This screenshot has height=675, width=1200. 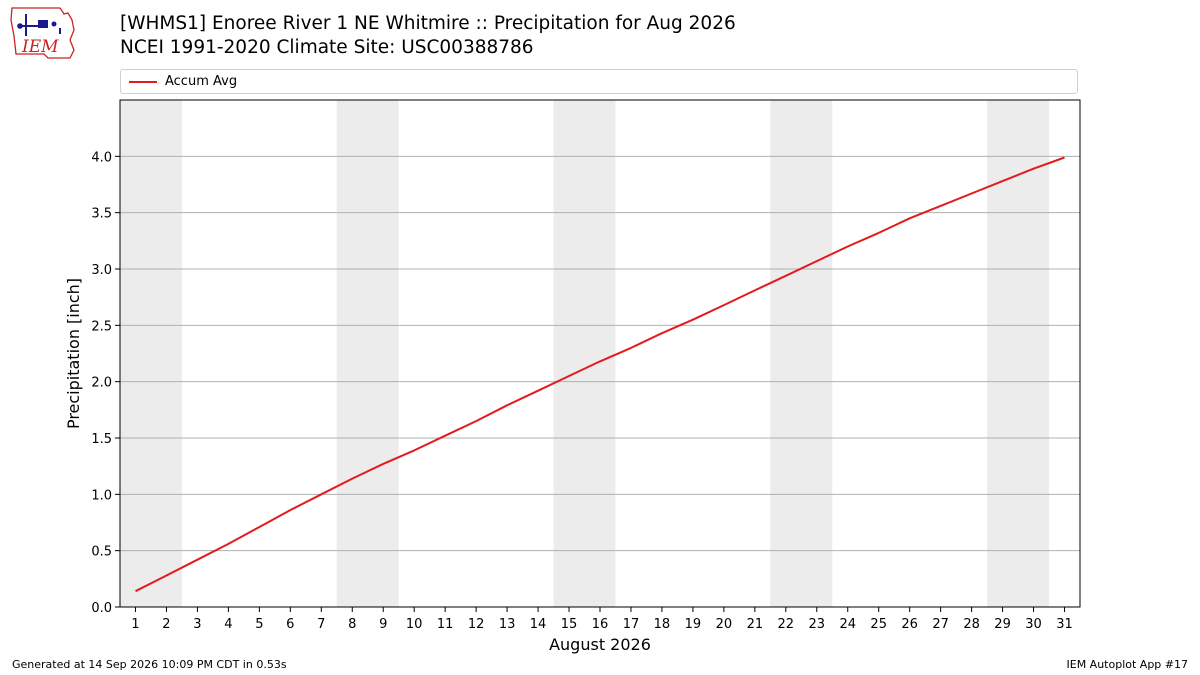 I want to click on legend-swatch-accum-avg, so click(x=143, y=82).